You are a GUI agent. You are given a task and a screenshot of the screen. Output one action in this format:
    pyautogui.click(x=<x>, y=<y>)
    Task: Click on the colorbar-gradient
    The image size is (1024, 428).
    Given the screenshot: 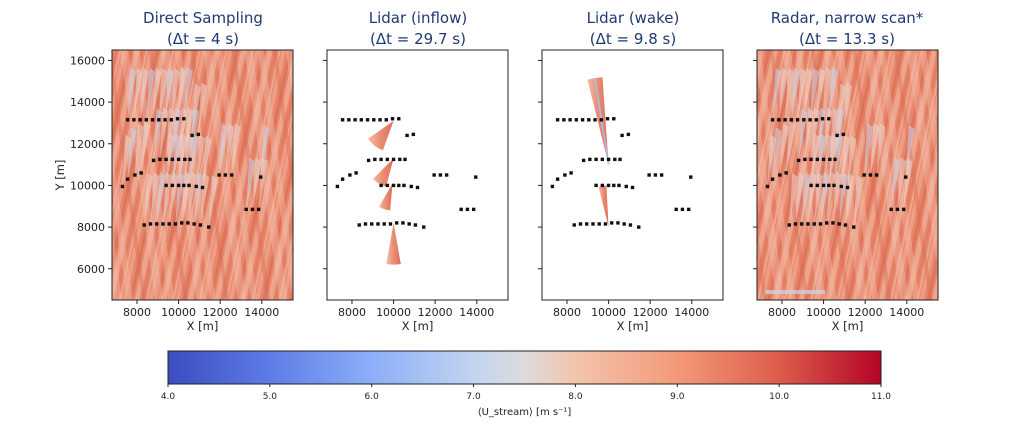 What is the action you would take?
    pyautogui.click(x=524, y=367)
    